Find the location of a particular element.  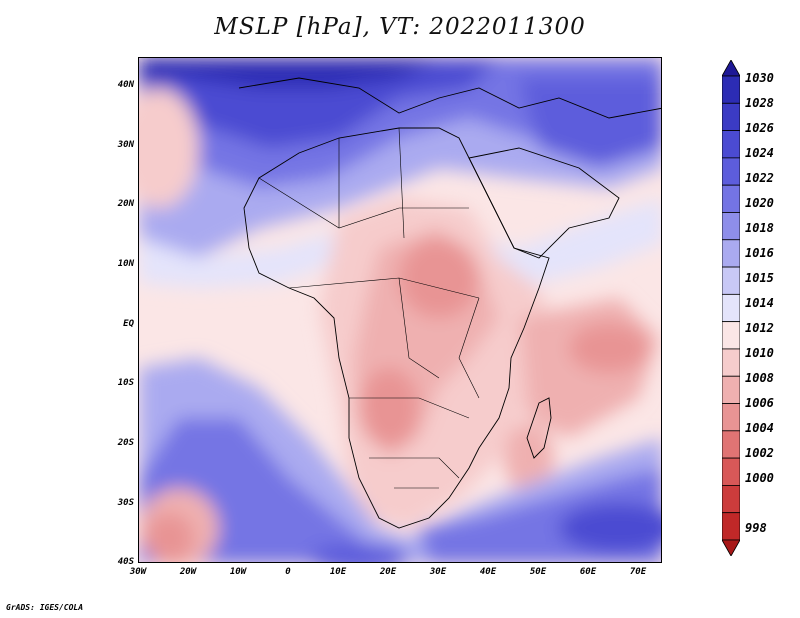

colorbar-label: 1020 is located at coordinates (759, 203).